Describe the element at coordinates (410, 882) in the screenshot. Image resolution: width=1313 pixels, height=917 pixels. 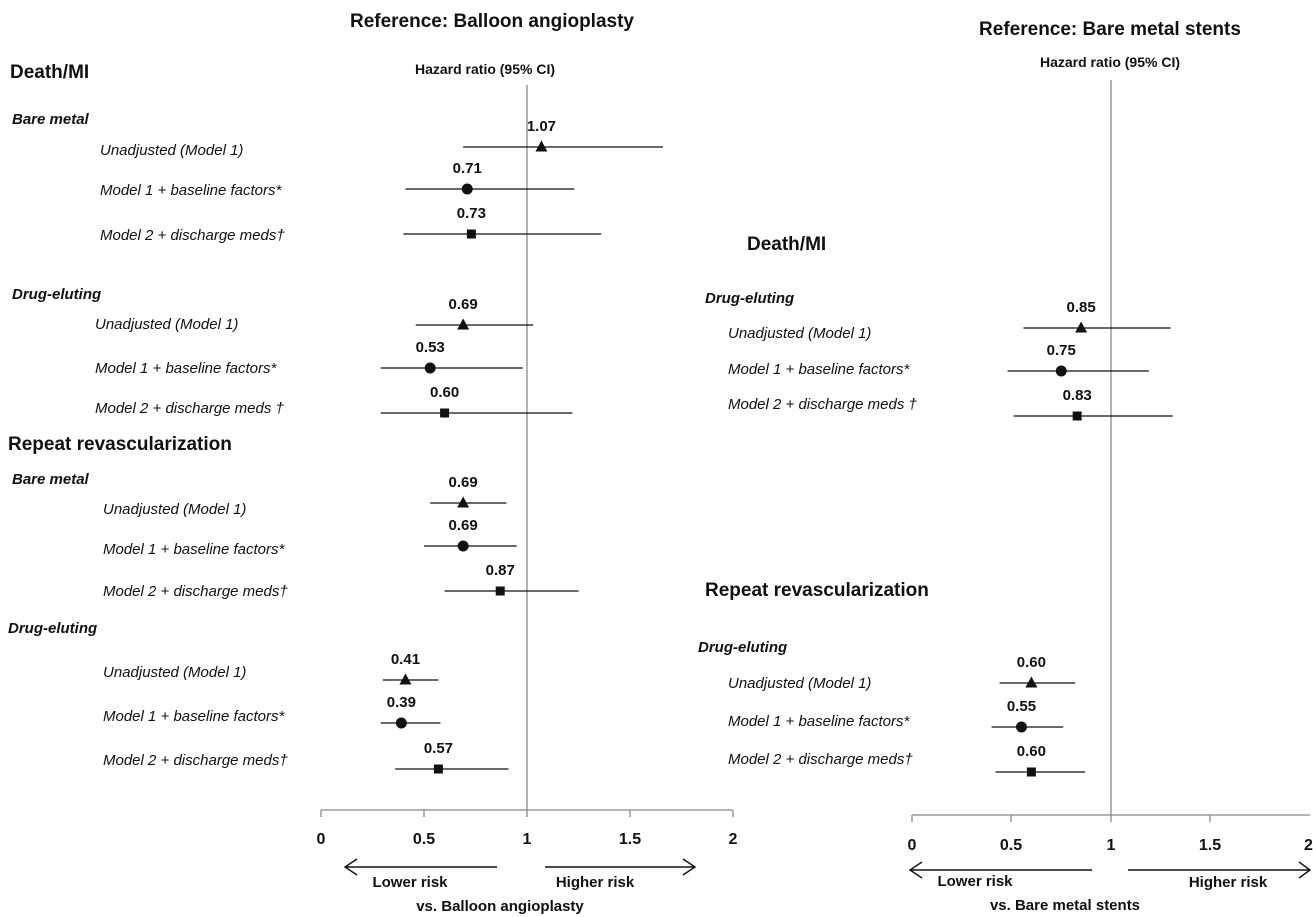
I see `left-lower-risk-label: Lower risk` at that location.